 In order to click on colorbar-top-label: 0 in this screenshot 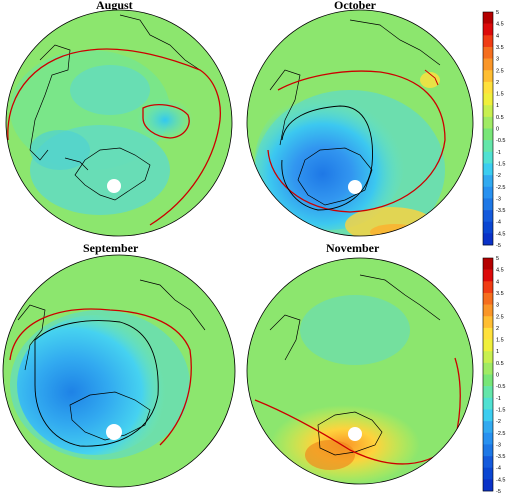, I will do `click(497, 130)`.